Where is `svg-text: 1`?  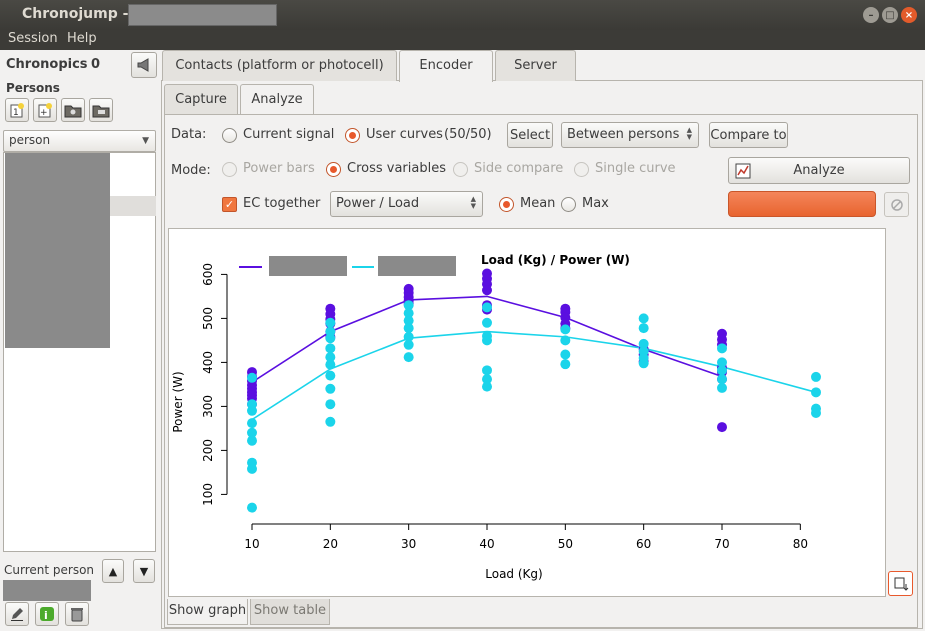 svg-text: 1 is located at coordinates (16, 113).